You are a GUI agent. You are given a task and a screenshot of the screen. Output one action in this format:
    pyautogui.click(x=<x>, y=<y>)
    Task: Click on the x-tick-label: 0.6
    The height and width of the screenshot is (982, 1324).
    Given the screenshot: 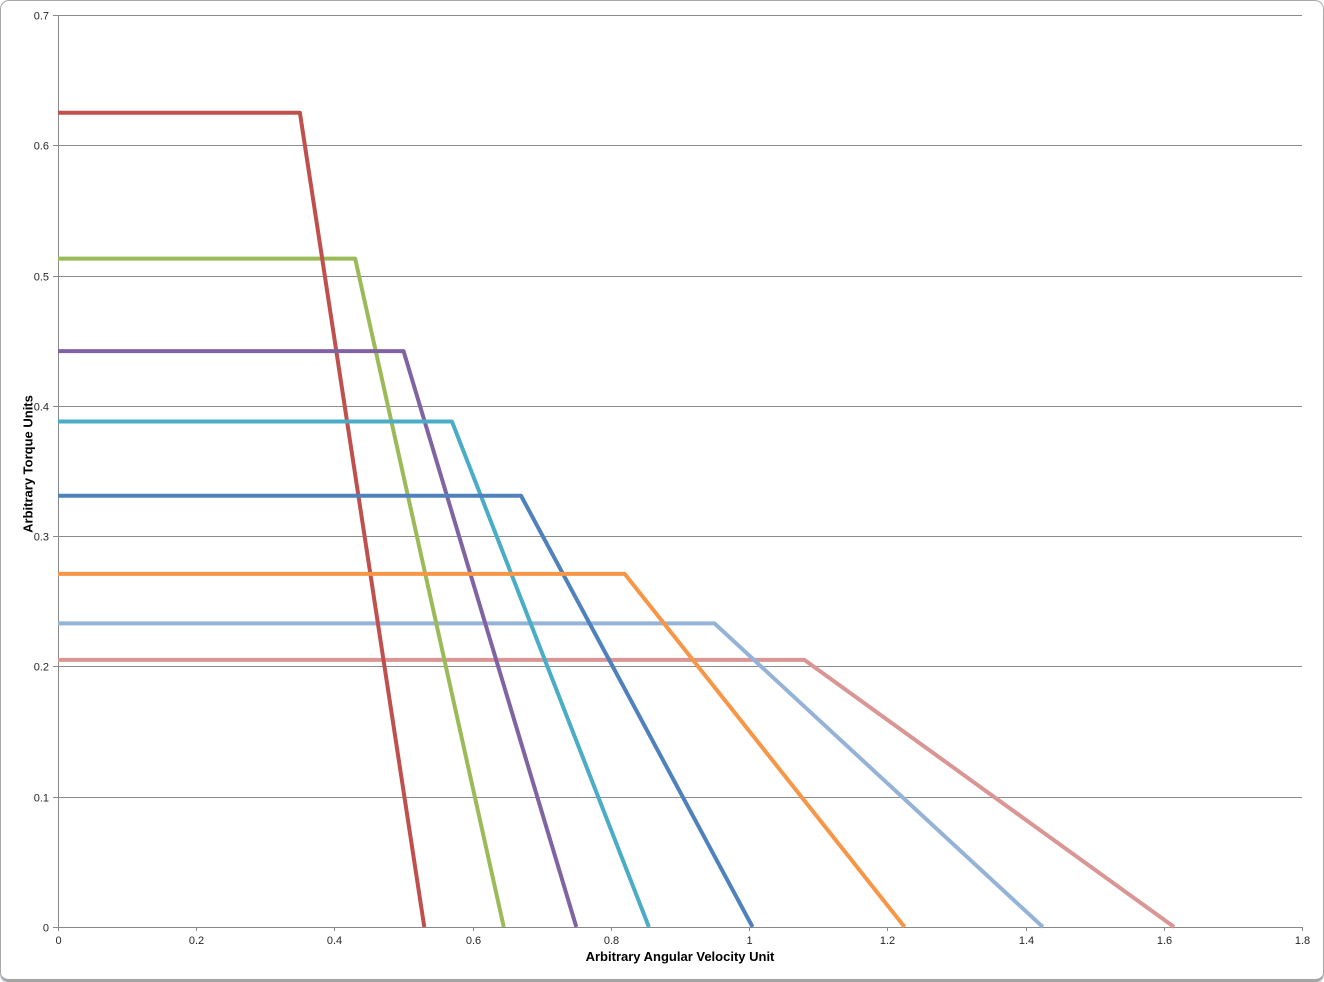 What is the action you would take?
    pyautogui.click(x=473, y=941)
    